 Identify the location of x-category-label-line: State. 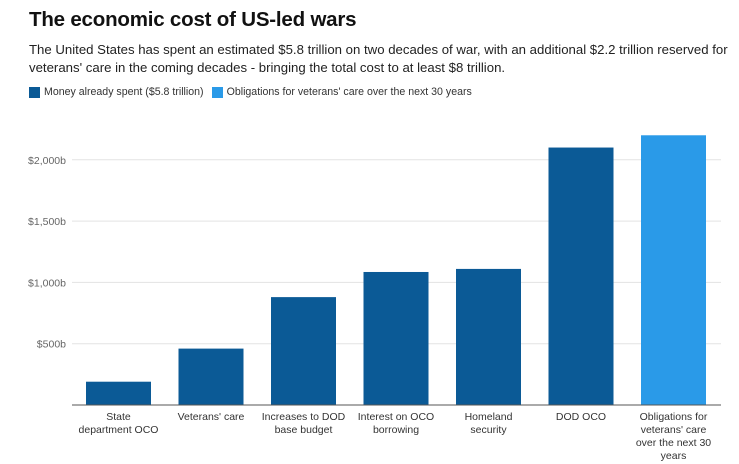
(118, 417).